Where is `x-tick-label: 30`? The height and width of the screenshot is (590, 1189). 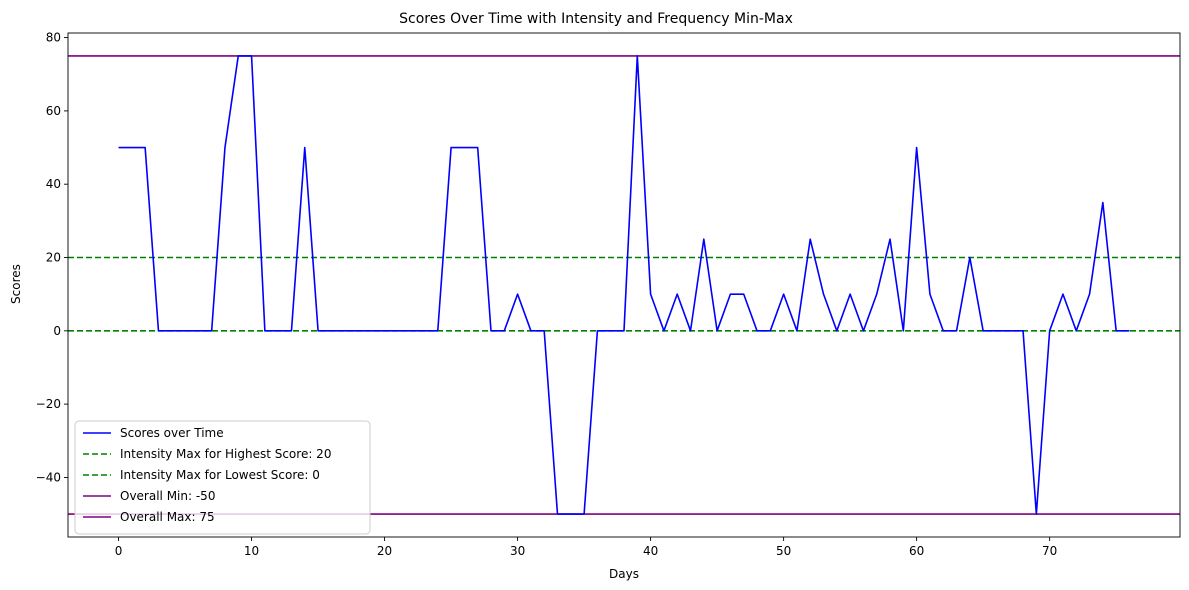
x-tick-label: 30 is located at coordinates (517, 551).